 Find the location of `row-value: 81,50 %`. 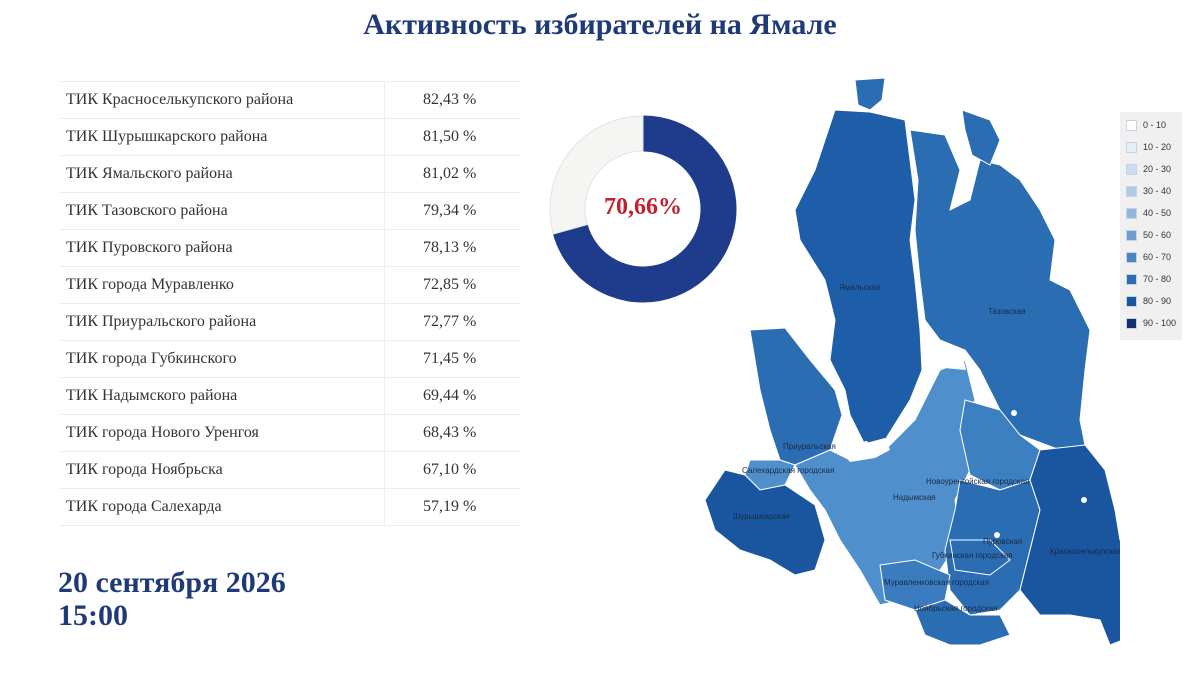

row-value: 81,50 % is located at coordinates (452, 137).